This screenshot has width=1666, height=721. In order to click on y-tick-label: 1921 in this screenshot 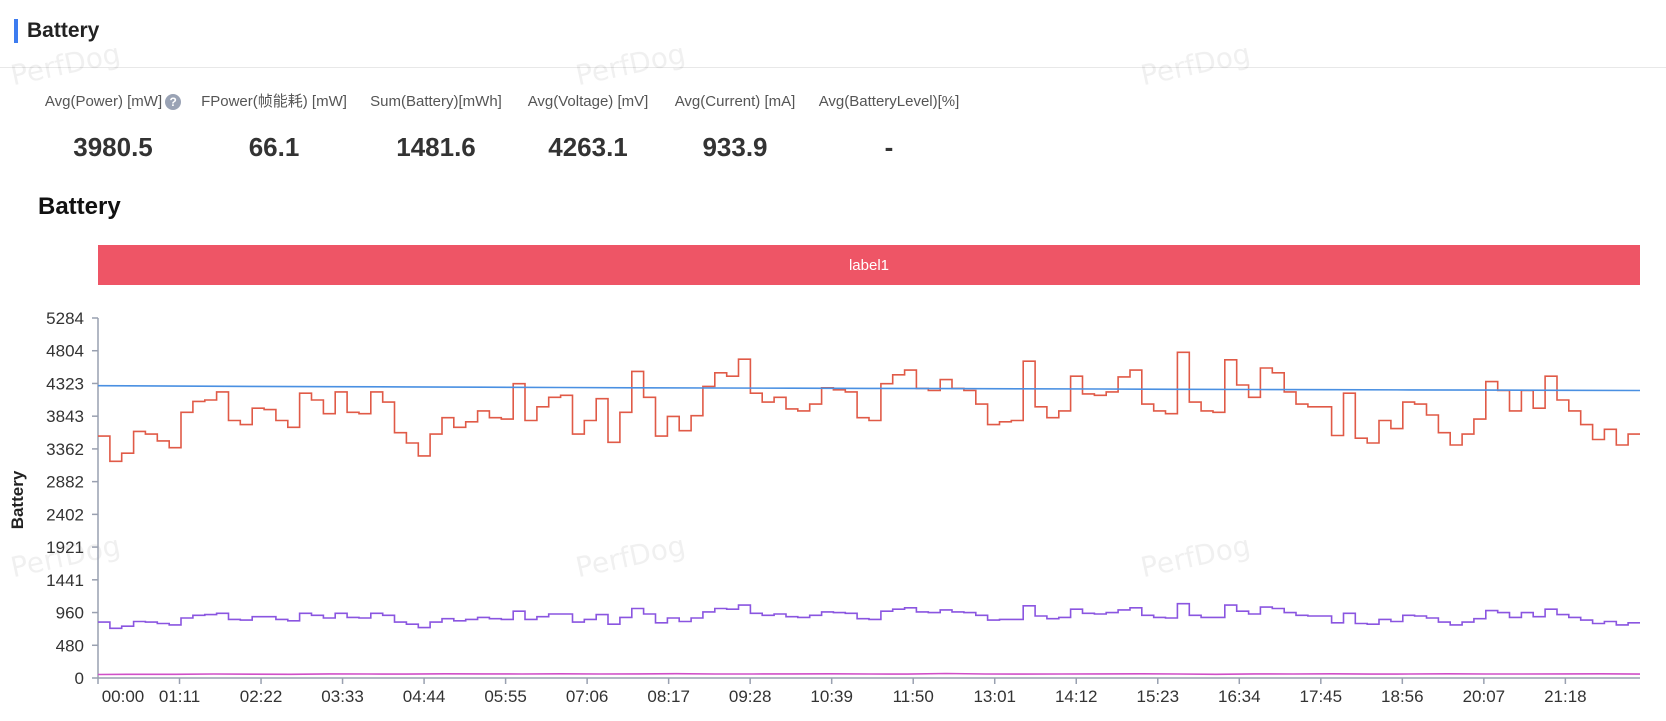, I will do `click(65, 547)`.